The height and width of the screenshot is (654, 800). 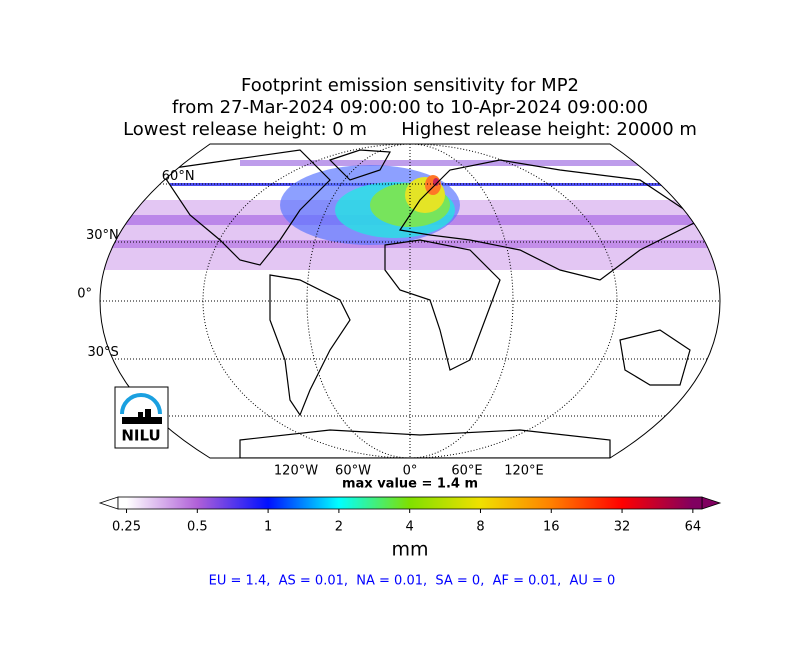 I want to click on colorbar-tick-label: 2, so click(x=339, y=527).